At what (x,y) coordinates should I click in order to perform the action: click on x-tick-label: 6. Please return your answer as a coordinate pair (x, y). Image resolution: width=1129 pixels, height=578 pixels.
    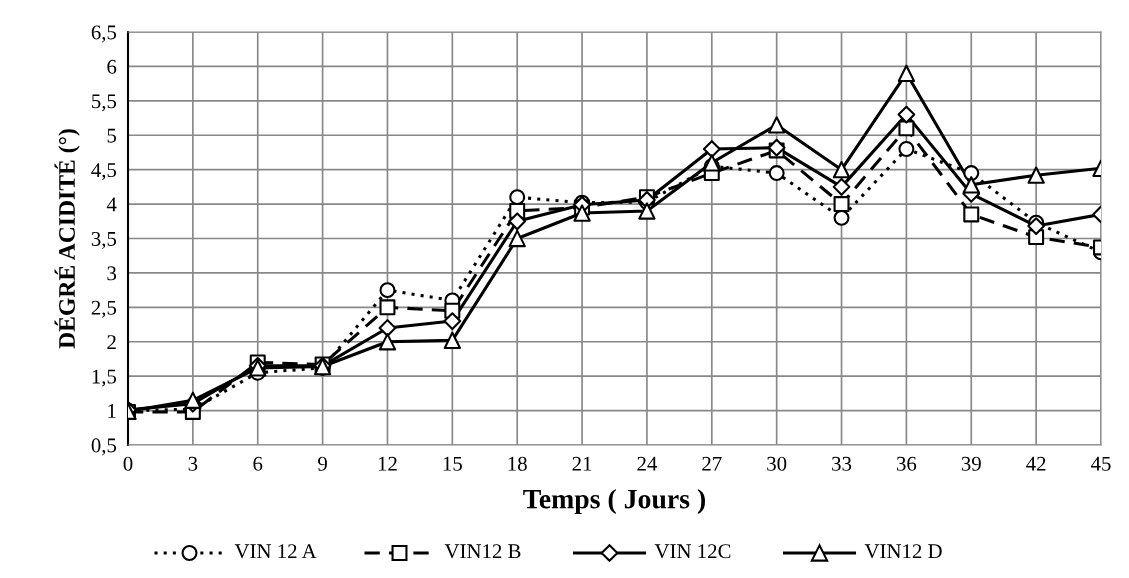
    Looking at the image, I should click on (258, 463).